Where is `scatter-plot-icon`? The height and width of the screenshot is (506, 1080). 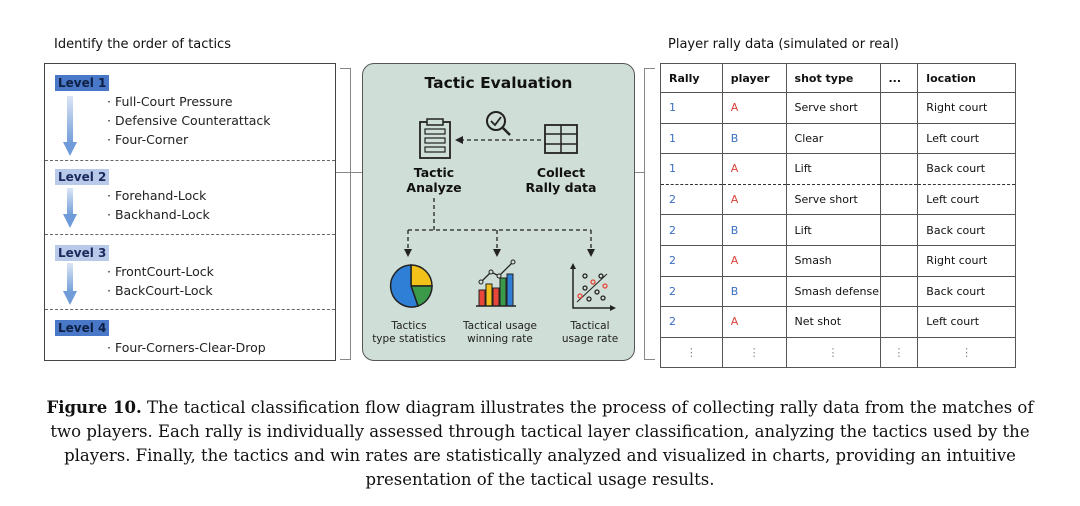 scatter-plot-icon is located at coordinates (593, 287).